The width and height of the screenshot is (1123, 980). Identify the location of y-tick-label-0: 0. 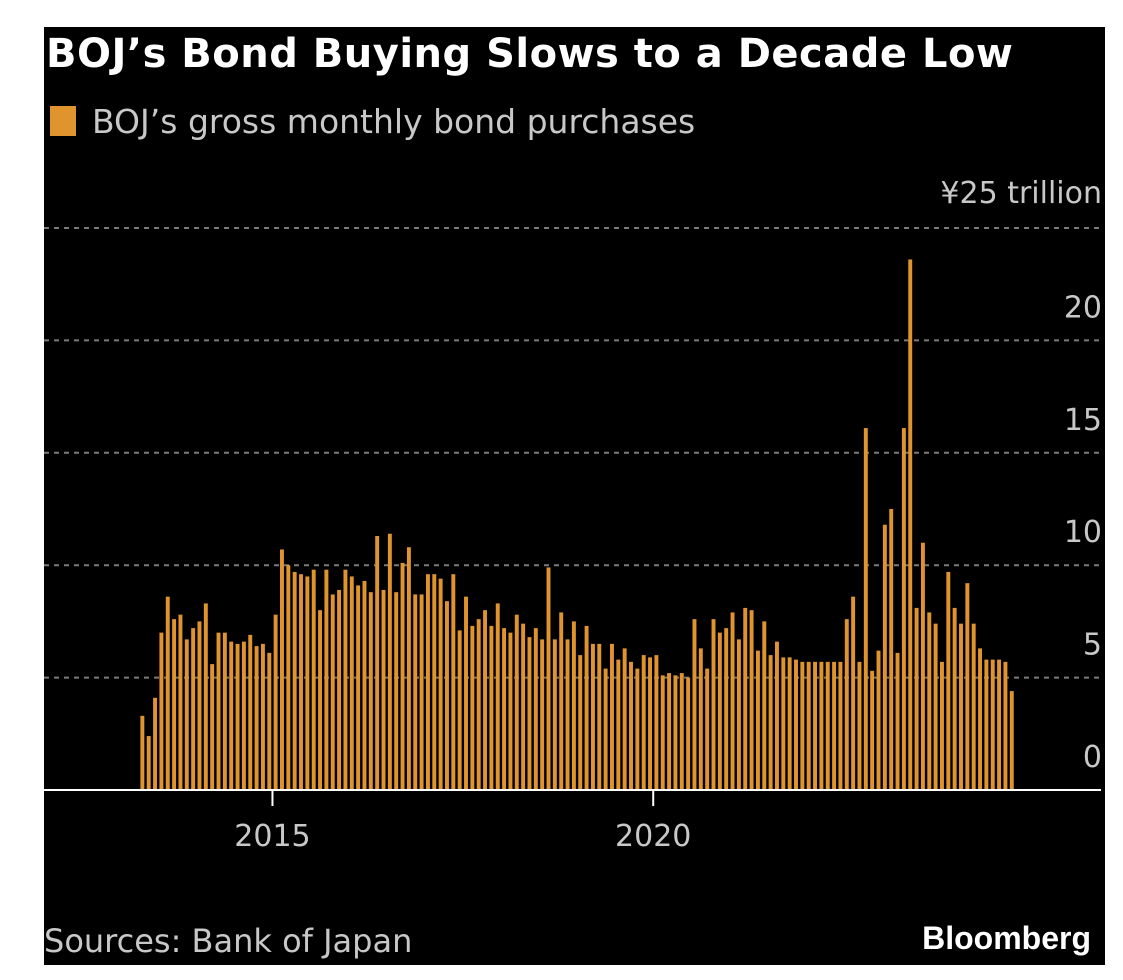
(1092, 757).